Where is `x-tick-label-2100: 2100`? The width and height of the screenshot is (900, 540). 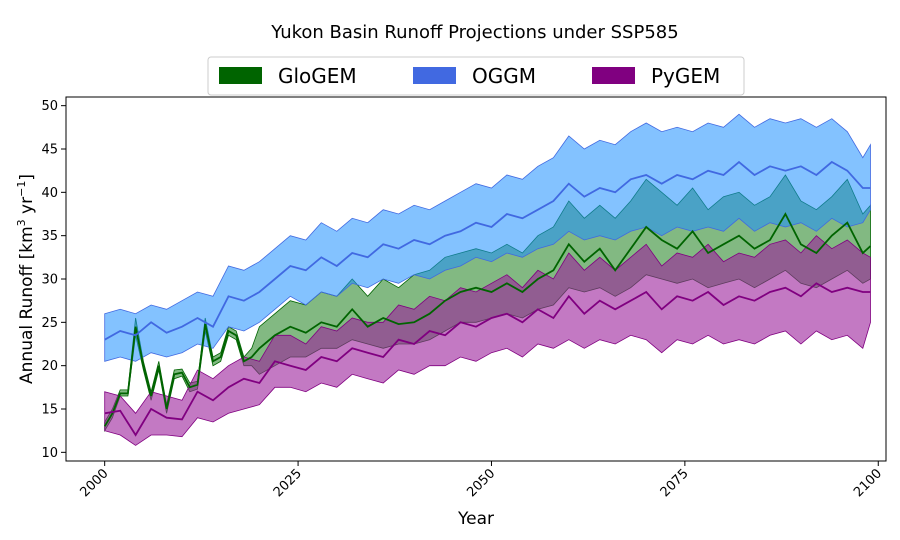
x-tick-label-2100: 2100 is located at coordinates (868, 483).